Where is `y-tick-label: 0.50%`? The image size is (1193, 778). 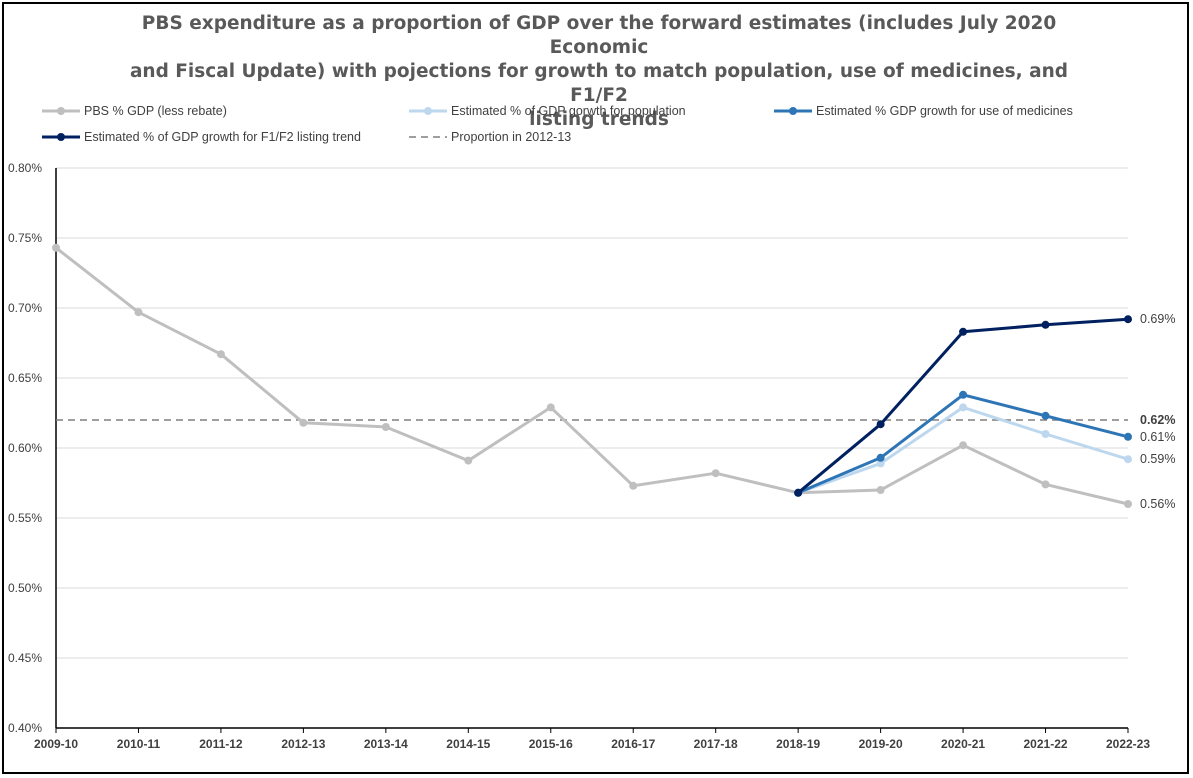
y-tick-label: 0.50% is located at coordinates (25, 588).